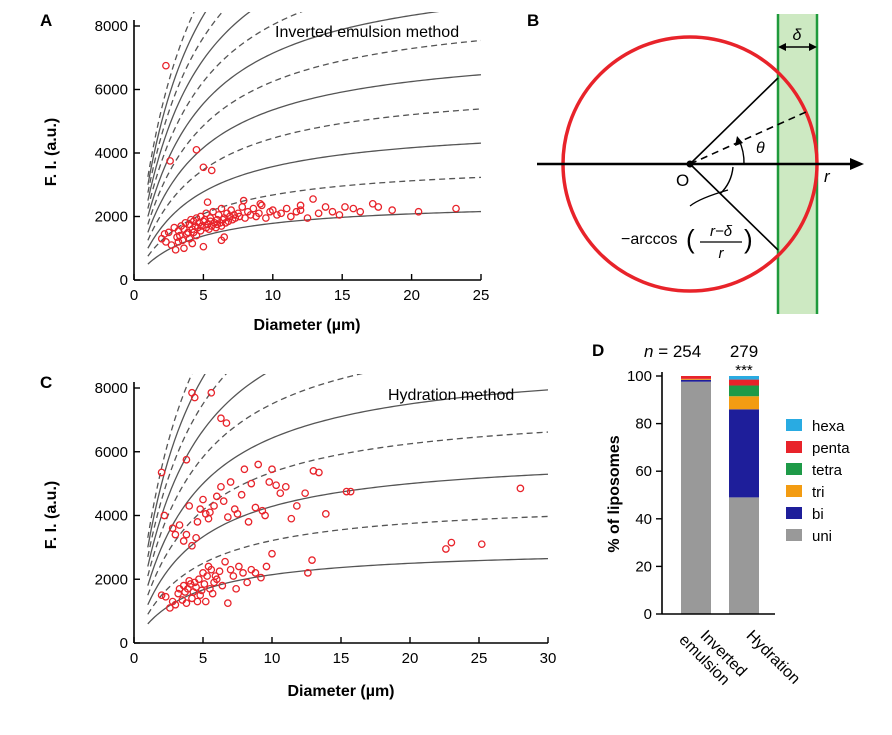  I want to click on panel-a-xlabel: Diameter (µm), so click(306, 325).